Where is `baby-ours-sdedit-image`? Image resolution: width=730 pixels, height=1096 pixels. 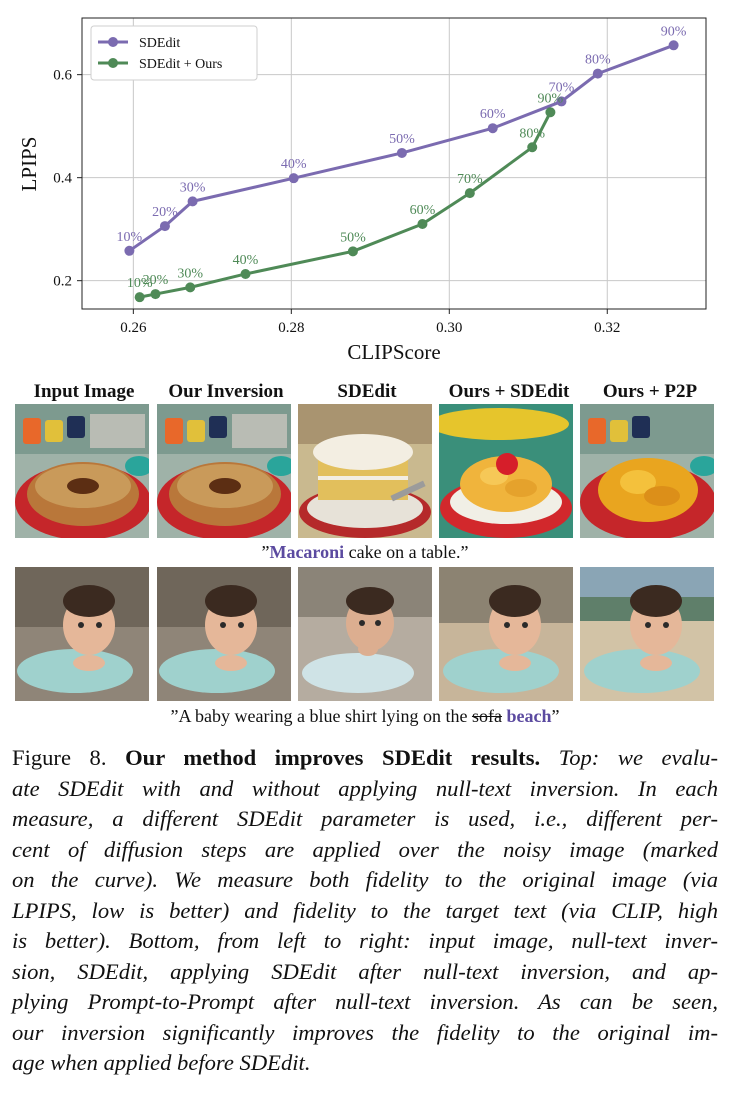 baby-ours-sdedit-image is located at coordinates (506, 634).